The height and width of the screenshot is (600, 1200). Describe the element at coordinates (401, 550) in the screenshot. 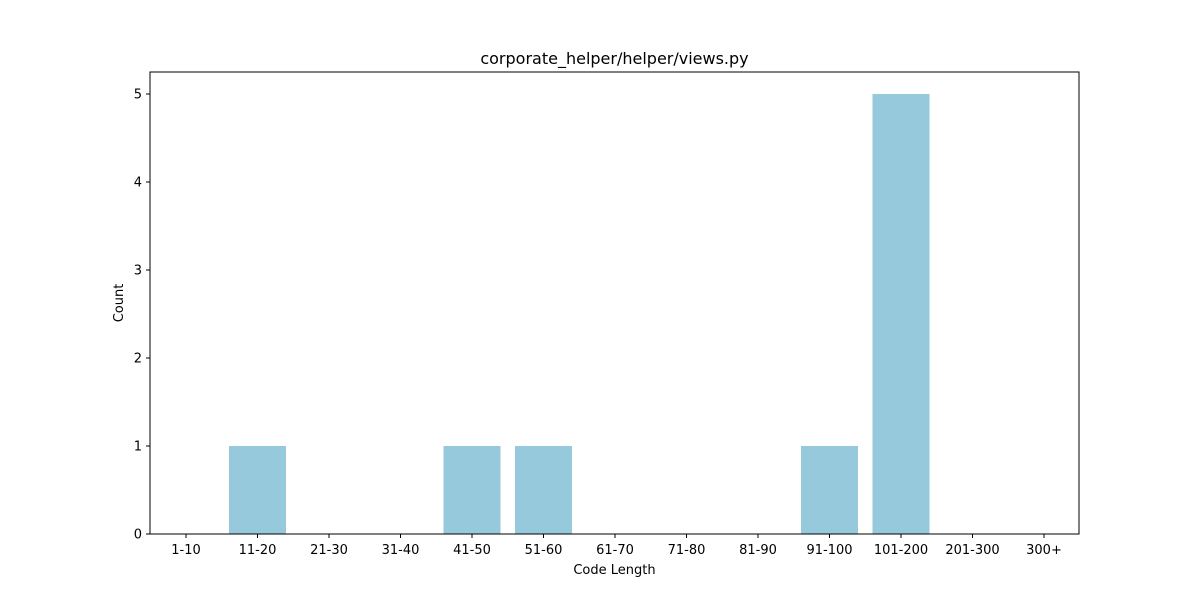

I see `x-tick-label: 31-40` at that location.